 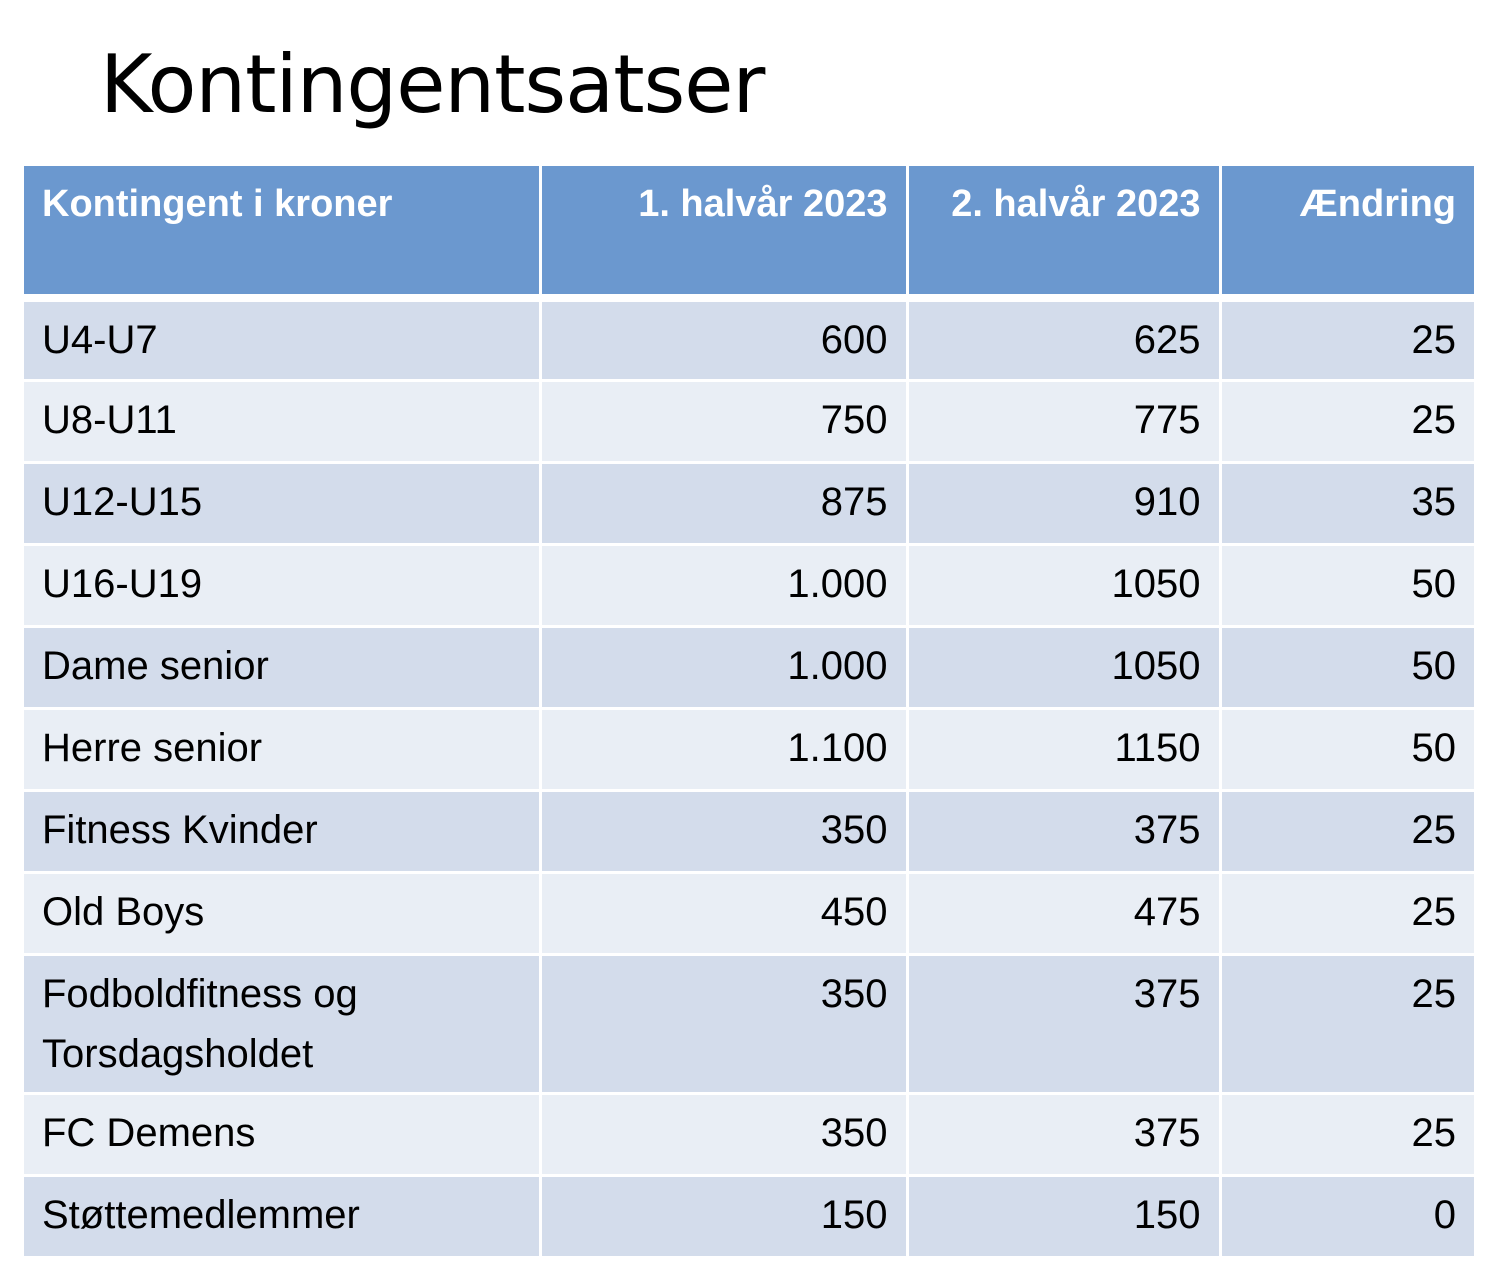 What do you see at coordinates (283, 667) in the screenshot?
I see `category-cell: Dame senior` at bounding box center [283, 667].